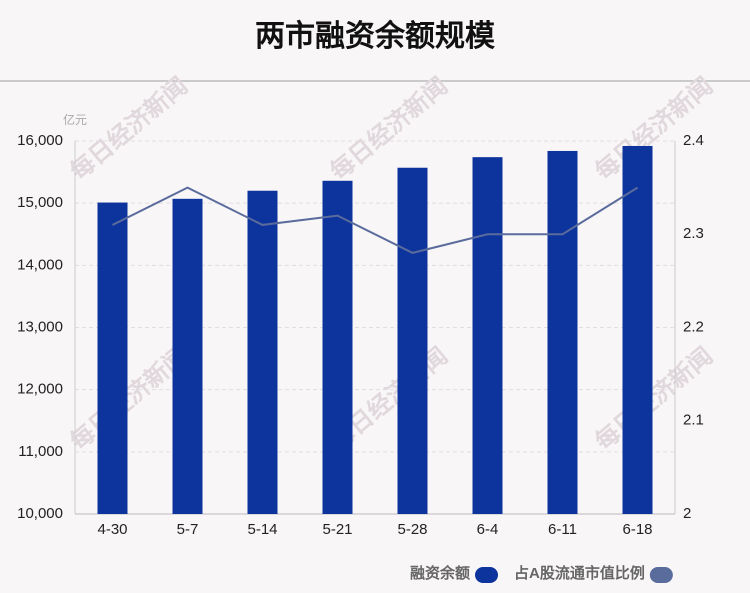 This screenshot has height=593, width=750. What do you see at coordinates (693, 140) in the screenshot?
I see `y2-tick-label: 2.4` at bounding box center [693, 140].